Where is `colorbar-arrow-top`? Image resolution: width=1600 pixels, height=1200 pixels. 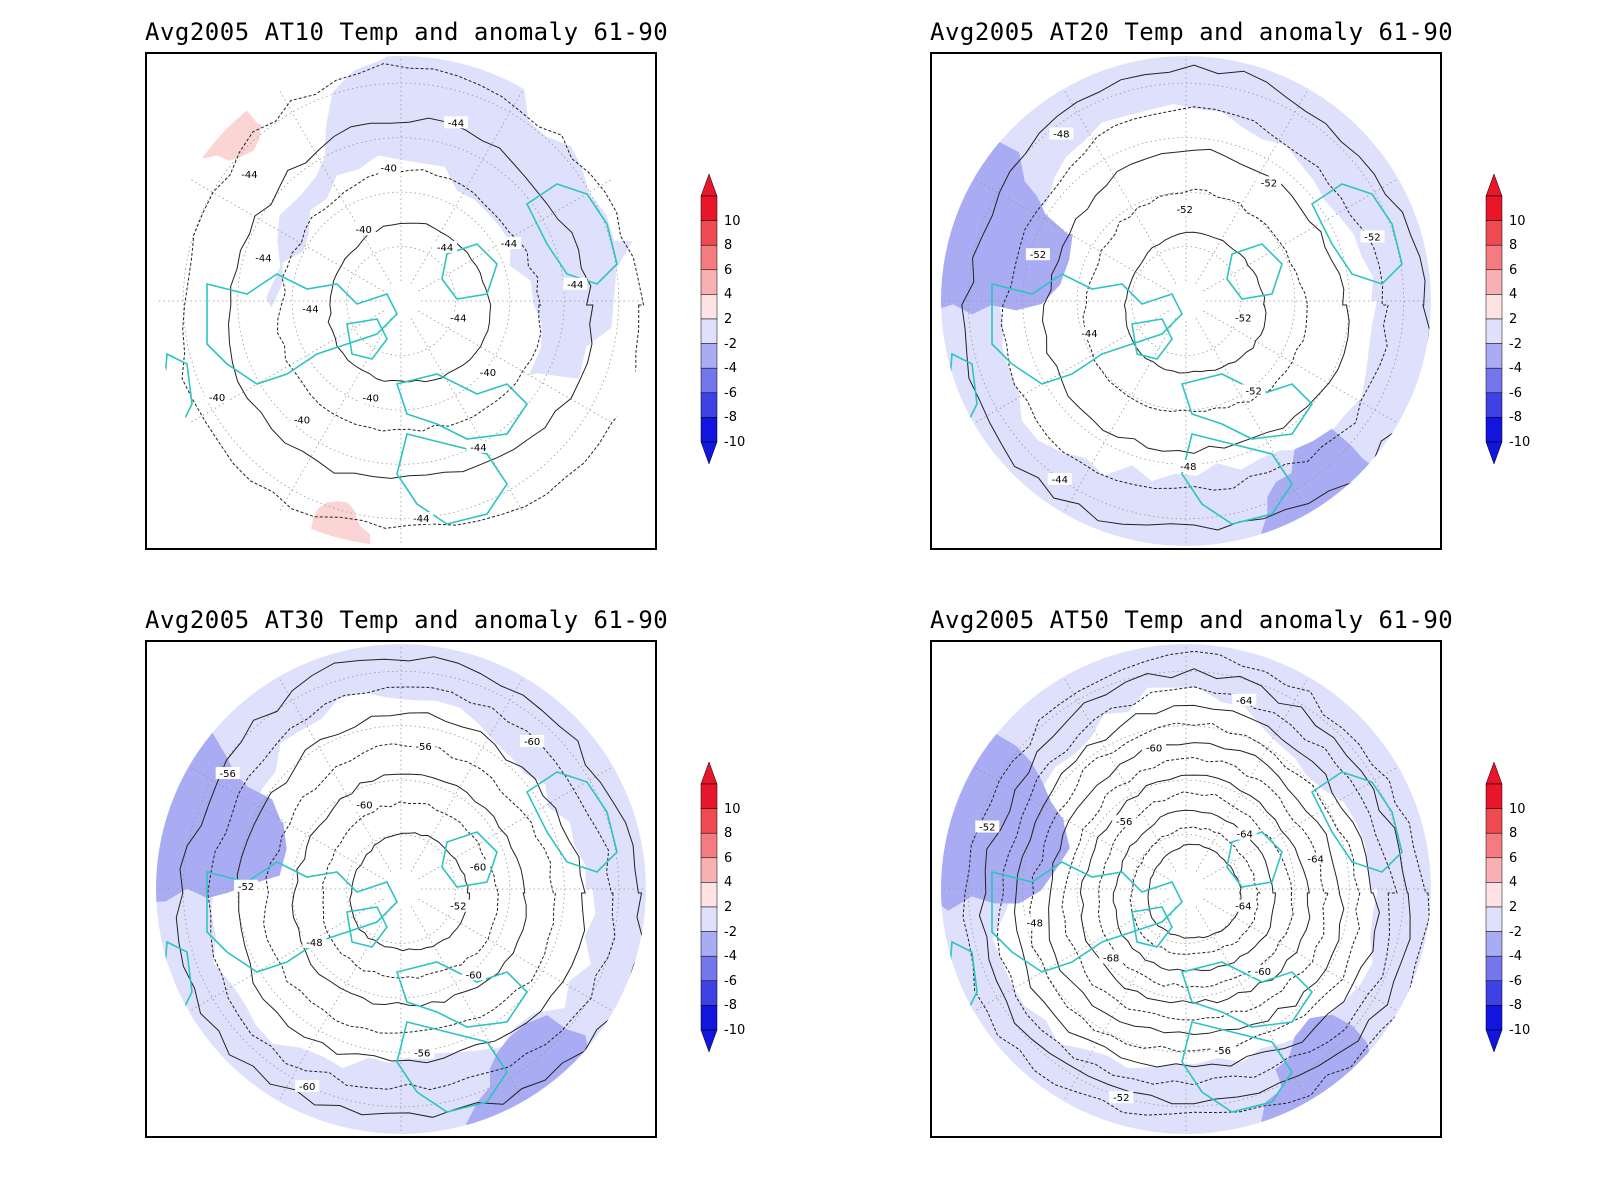
colorbar-arrow-top is located at coordinates (709, 773).